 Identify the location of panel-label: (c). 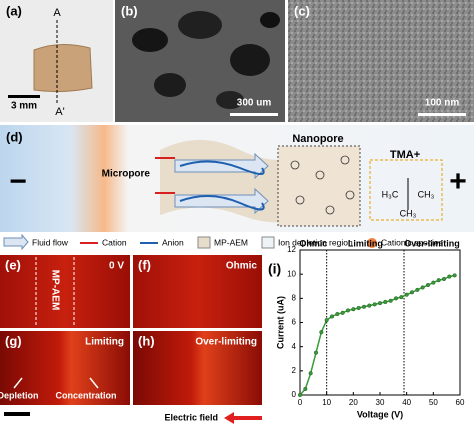
(302, 10).